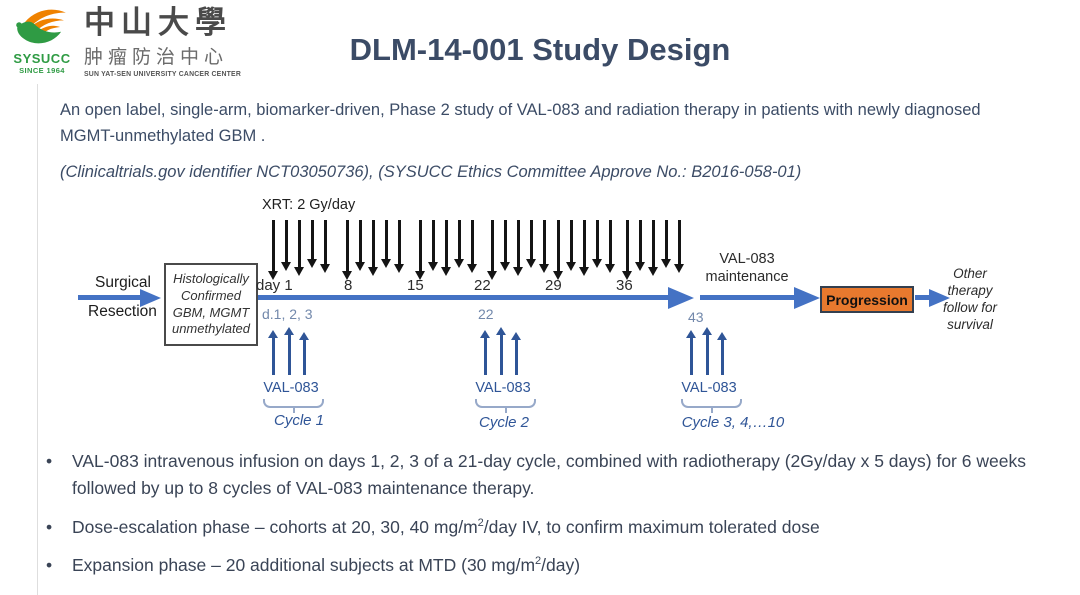 This screenshot has width=1080, height=595. I want to click on maintenance-arrowhead, so click(807, 298).